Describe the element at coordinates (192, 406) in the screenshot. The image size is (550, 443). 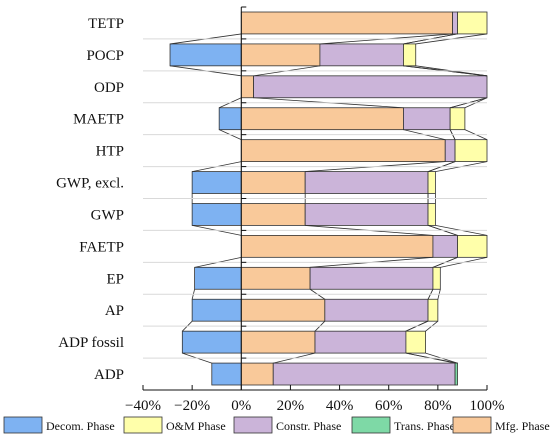
I see `x-tick-label: −20%` at that location.